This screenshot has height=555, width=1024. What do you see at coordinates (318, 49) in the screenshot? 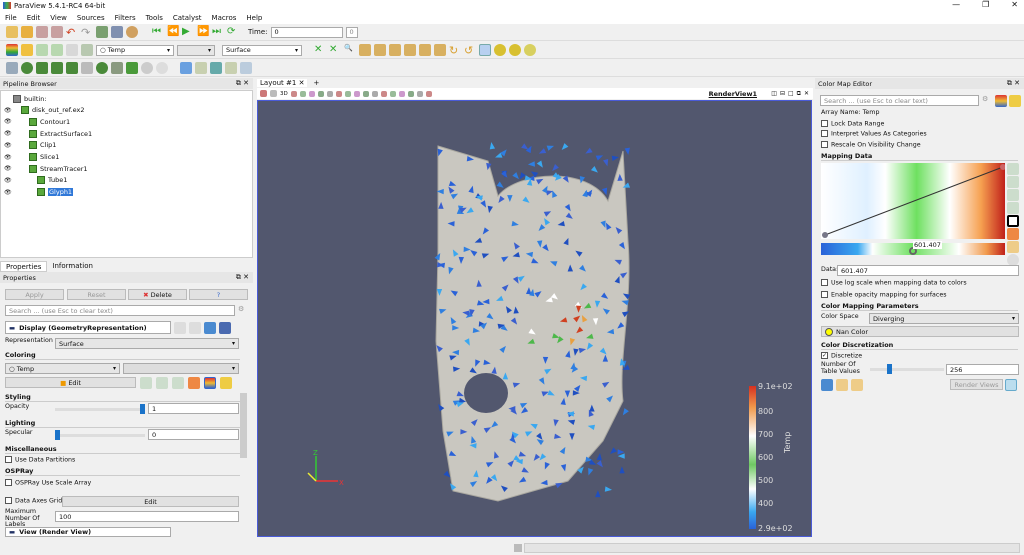
I see `reset-camera-icon: ✕` at bounding box center [318, 49].